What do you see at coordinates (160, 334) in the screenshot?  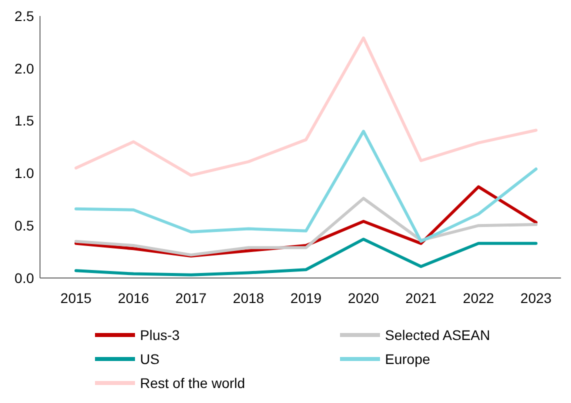 I see `legend-label: Plus-3` at bounding box center [160, 334].